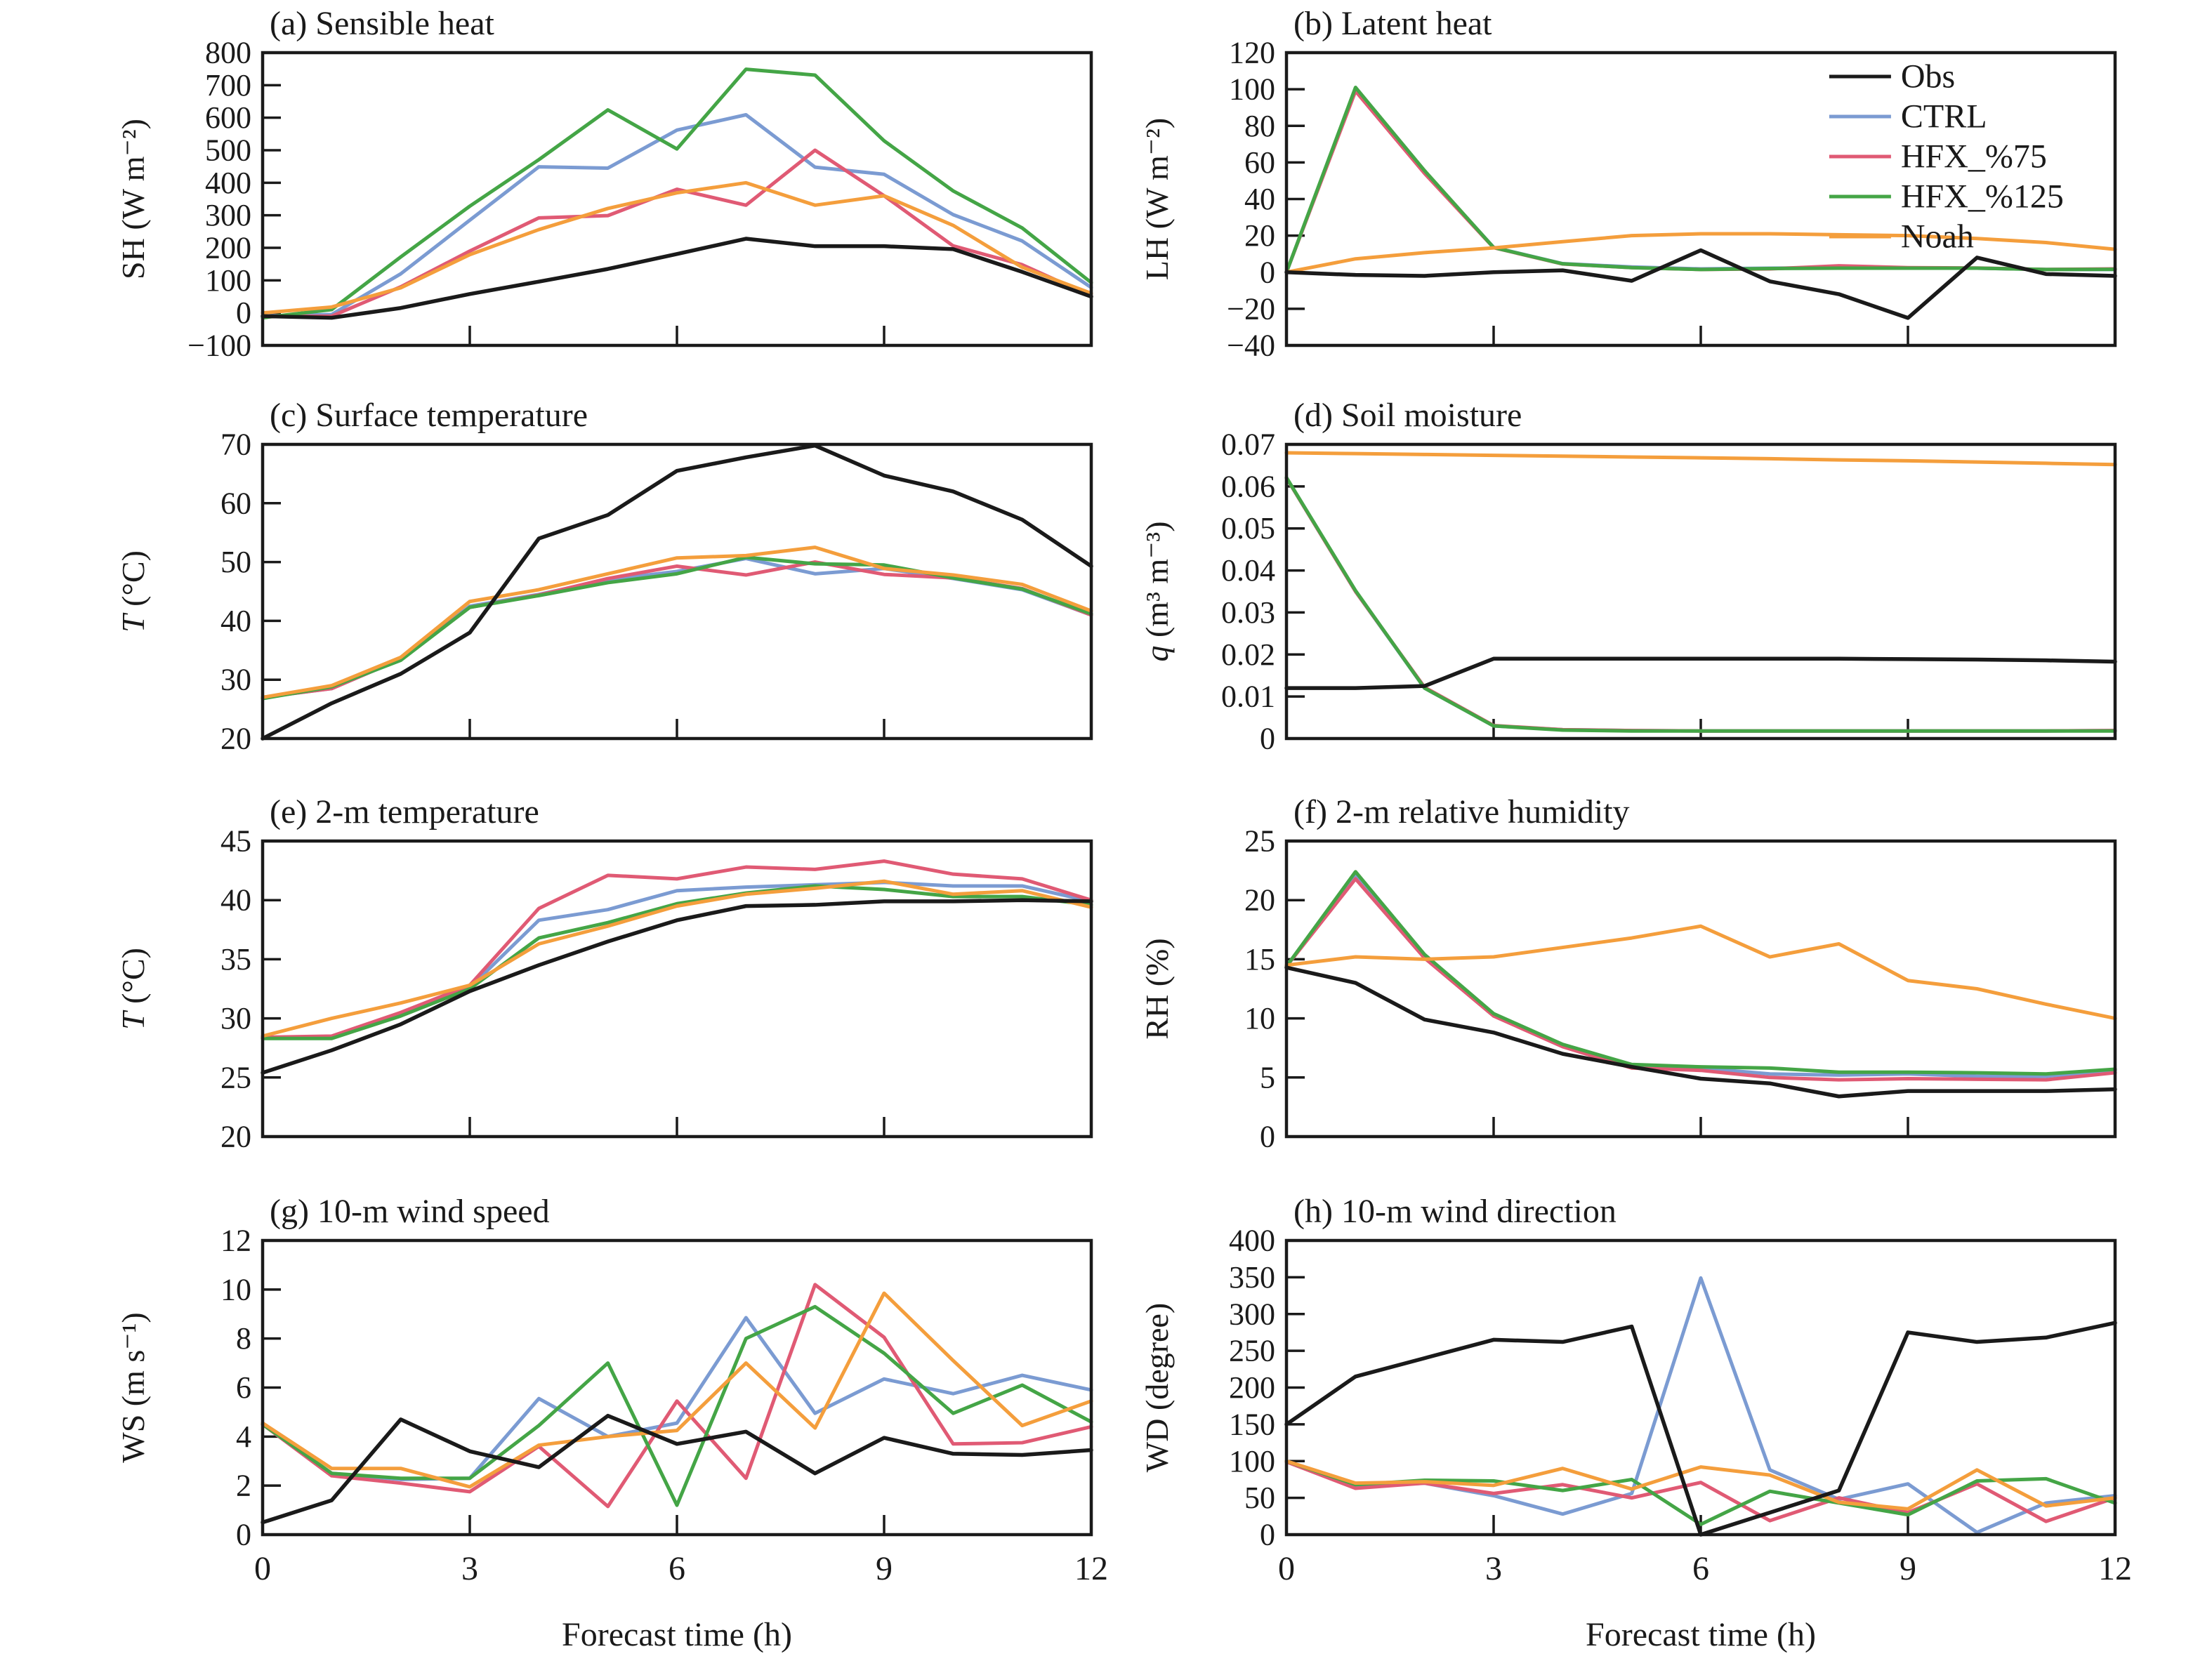 The height and width of the screenshot is (1661, 2212). Describe the element at coordinates (235, 1018) in the screenshot. I see `panel-e-y-tick-label: 30` at that location.